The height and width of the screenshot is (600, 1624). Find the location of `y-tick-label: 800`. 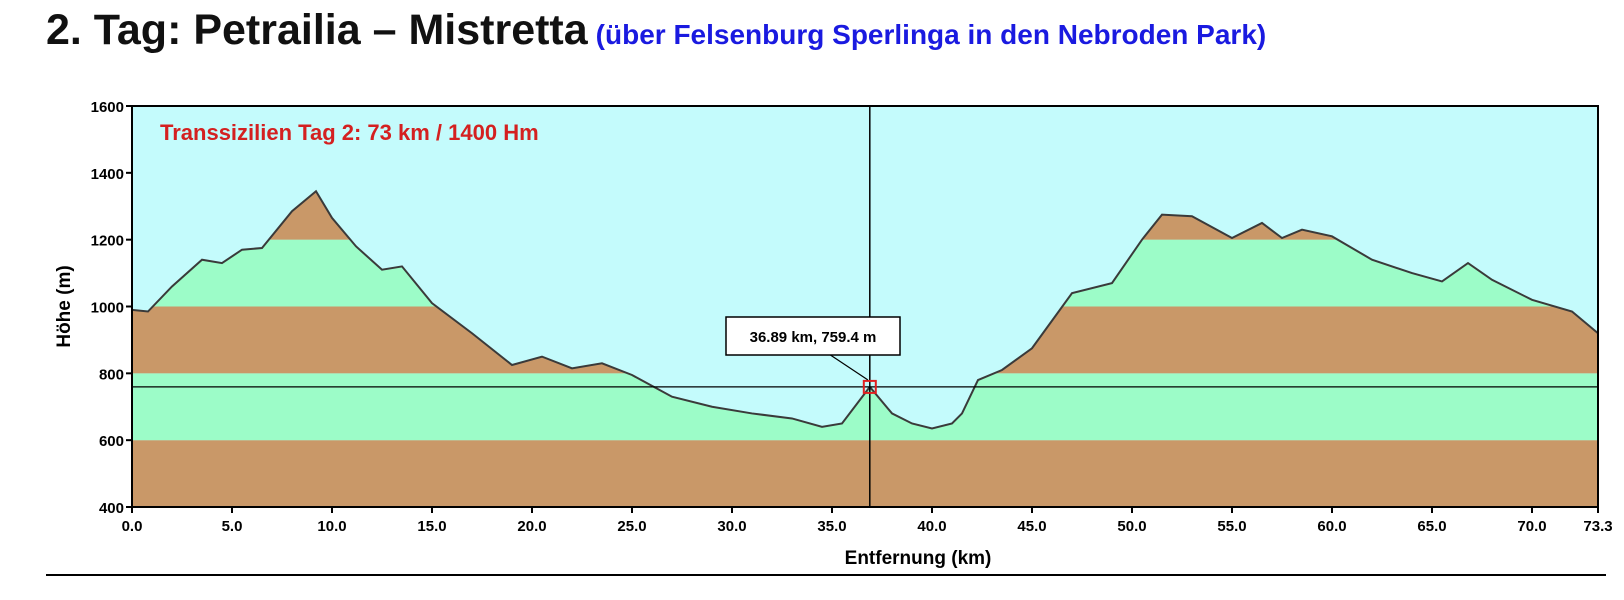

y-tick-label: 800 is located at coordinates (111, 374).